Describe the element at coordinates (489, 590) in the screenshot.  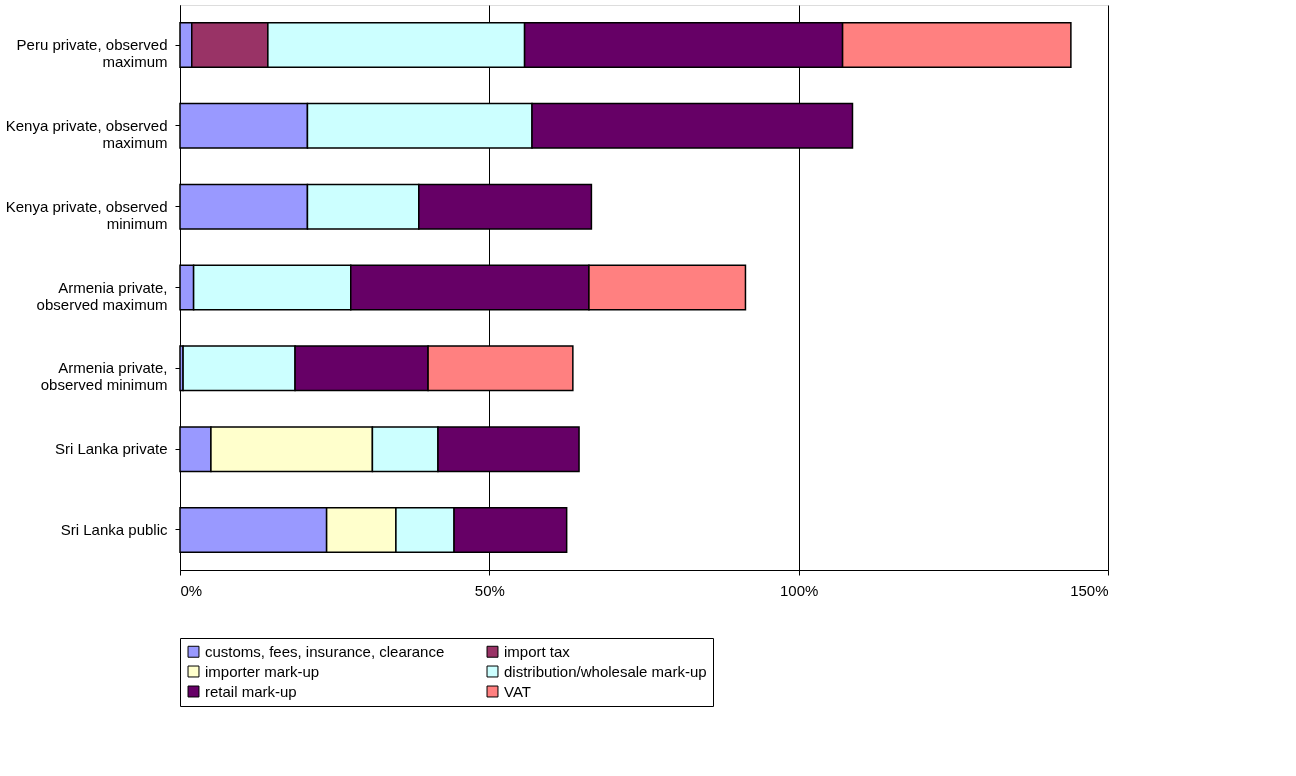
I see `x-tick-label: 50%` at that location.